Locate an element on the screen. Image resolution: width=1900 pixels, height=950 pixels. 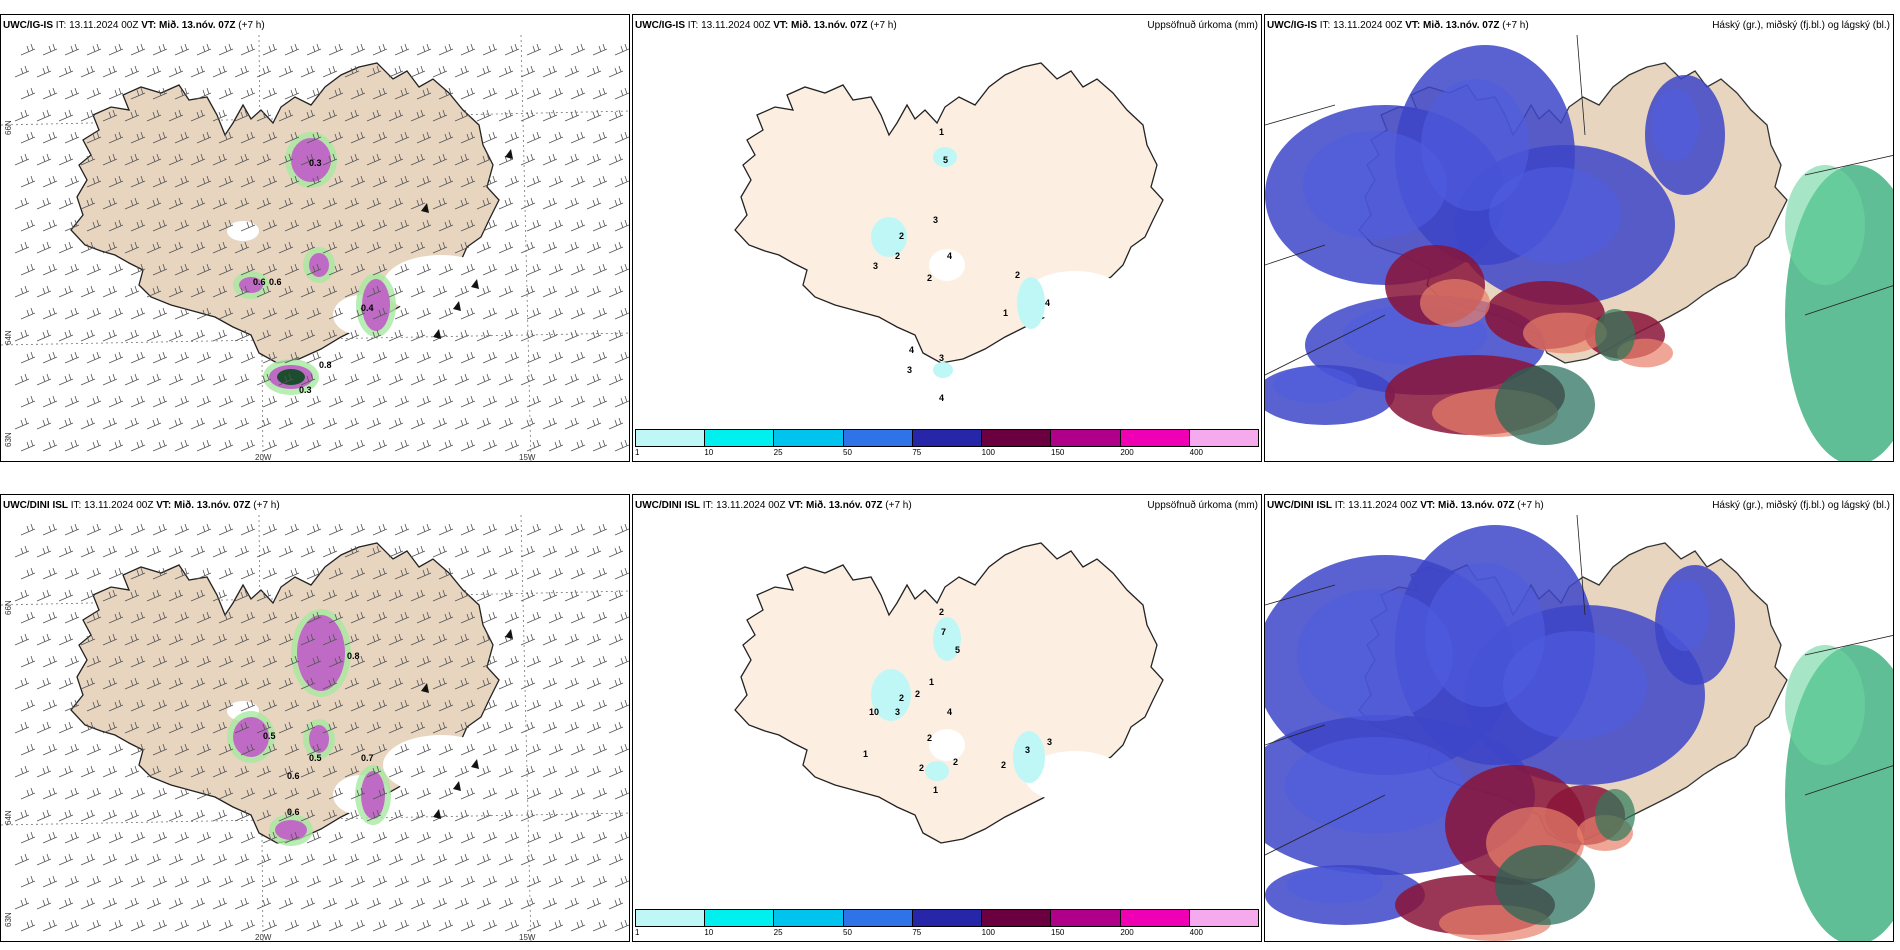
front-marker is located at coordinates (509, 154).